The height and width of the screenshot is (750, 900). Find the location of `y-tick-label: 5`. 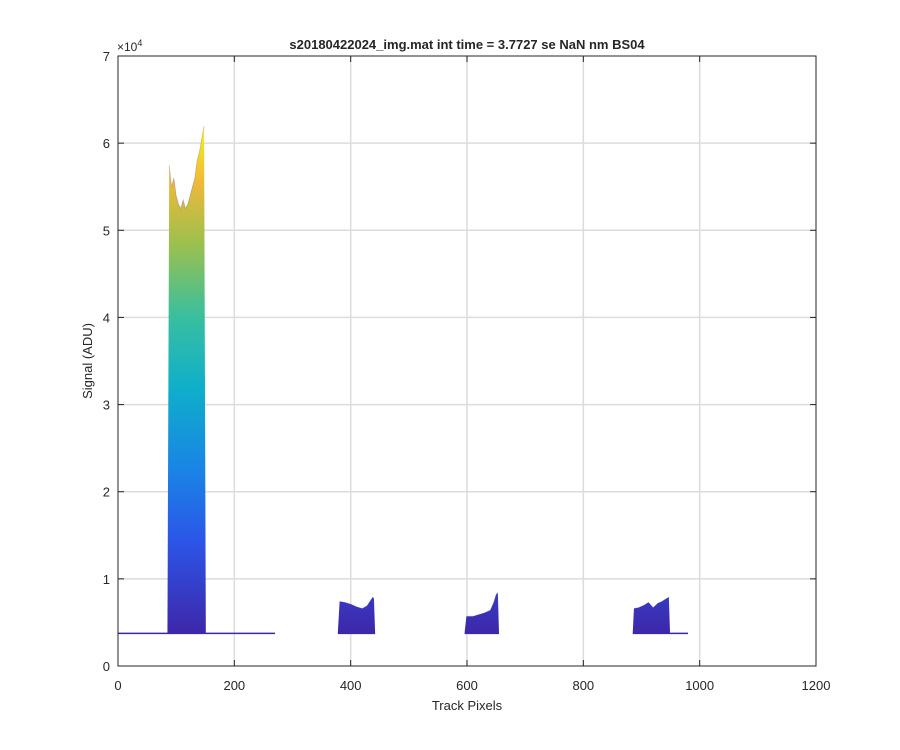

y-tick-label: 5 is located at coordinates (106, 230).